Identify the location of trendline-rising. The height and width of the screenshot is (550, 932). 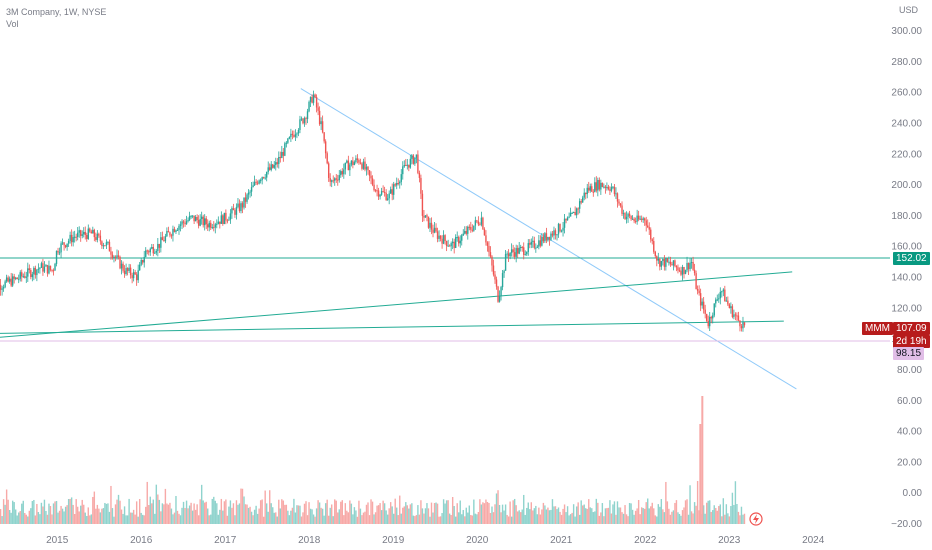
(396, 304).